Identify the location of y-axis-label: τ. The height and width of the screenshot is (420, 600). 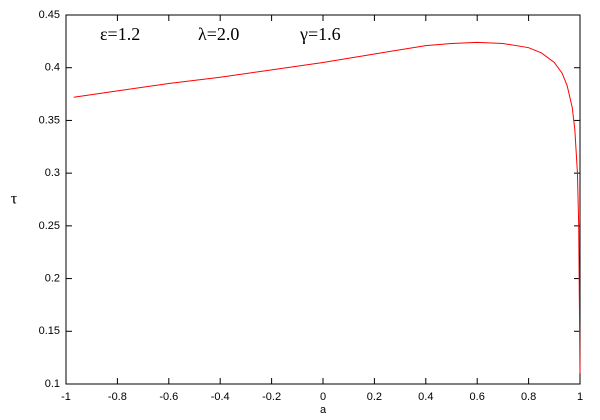
(14, 199).